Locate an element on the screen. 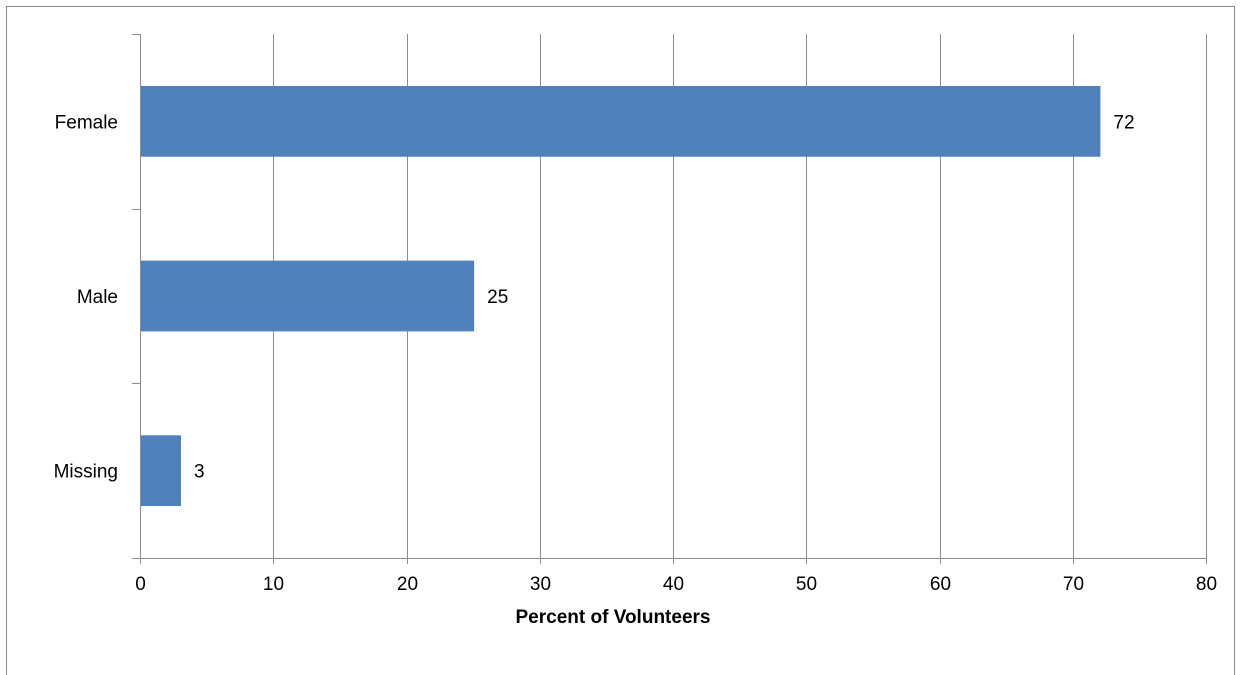  category-label: Missing is located at coordinates (86, 472).